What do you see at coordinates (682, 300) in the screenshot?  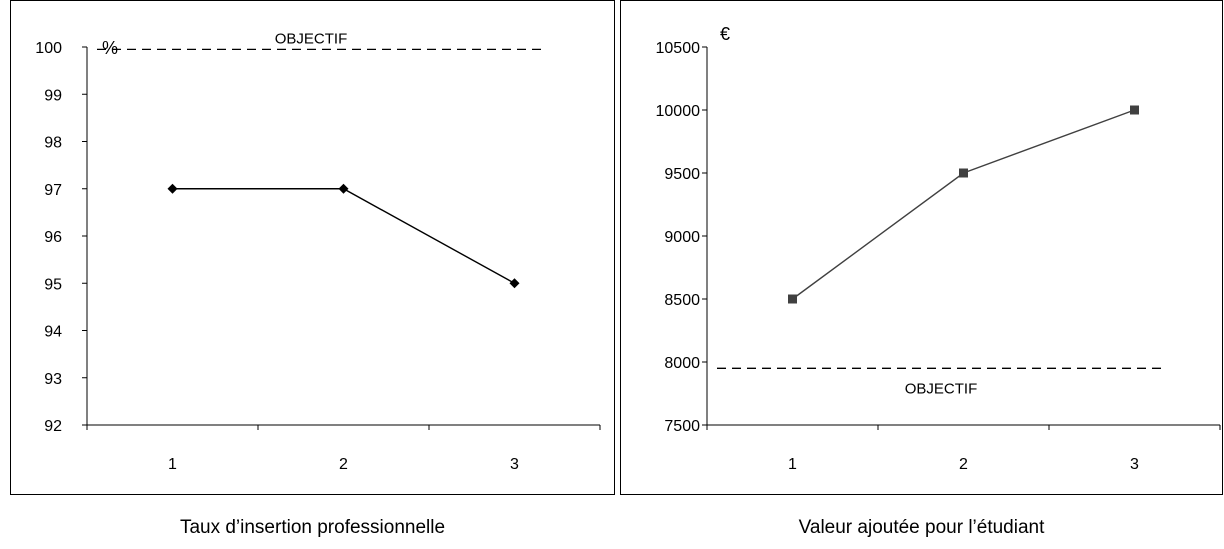 I see `y-tick-label: 8500` at bounding box center [682, 300].